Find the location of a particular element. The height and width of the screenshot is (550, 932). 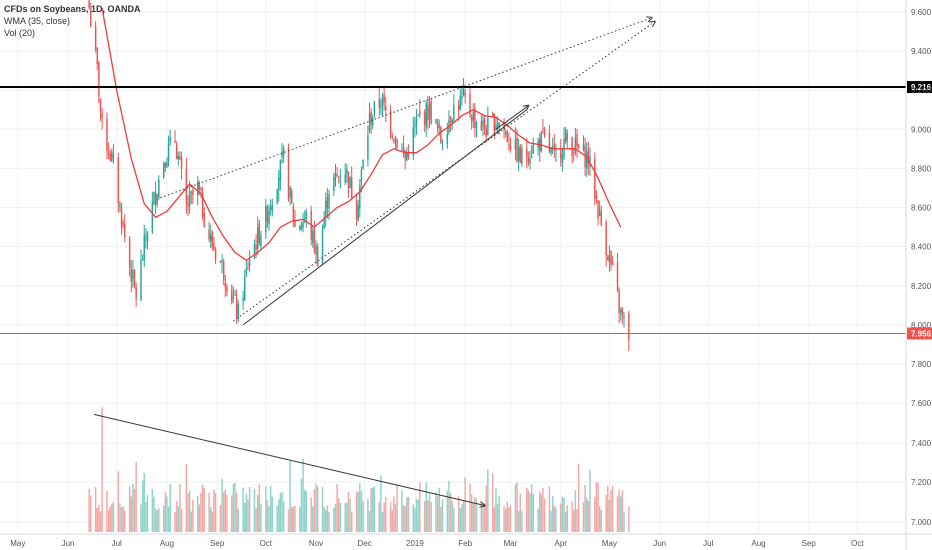

date-tick-label: Sep is located at coordinates (809, 543).